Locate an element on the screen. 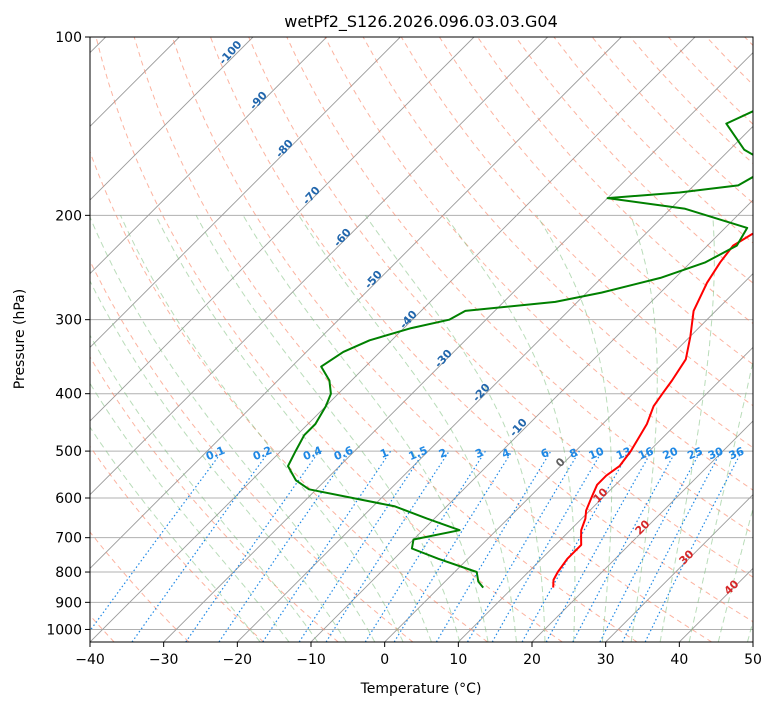  mixing-ratio-label: 8 is located at coordinates (574, 453).